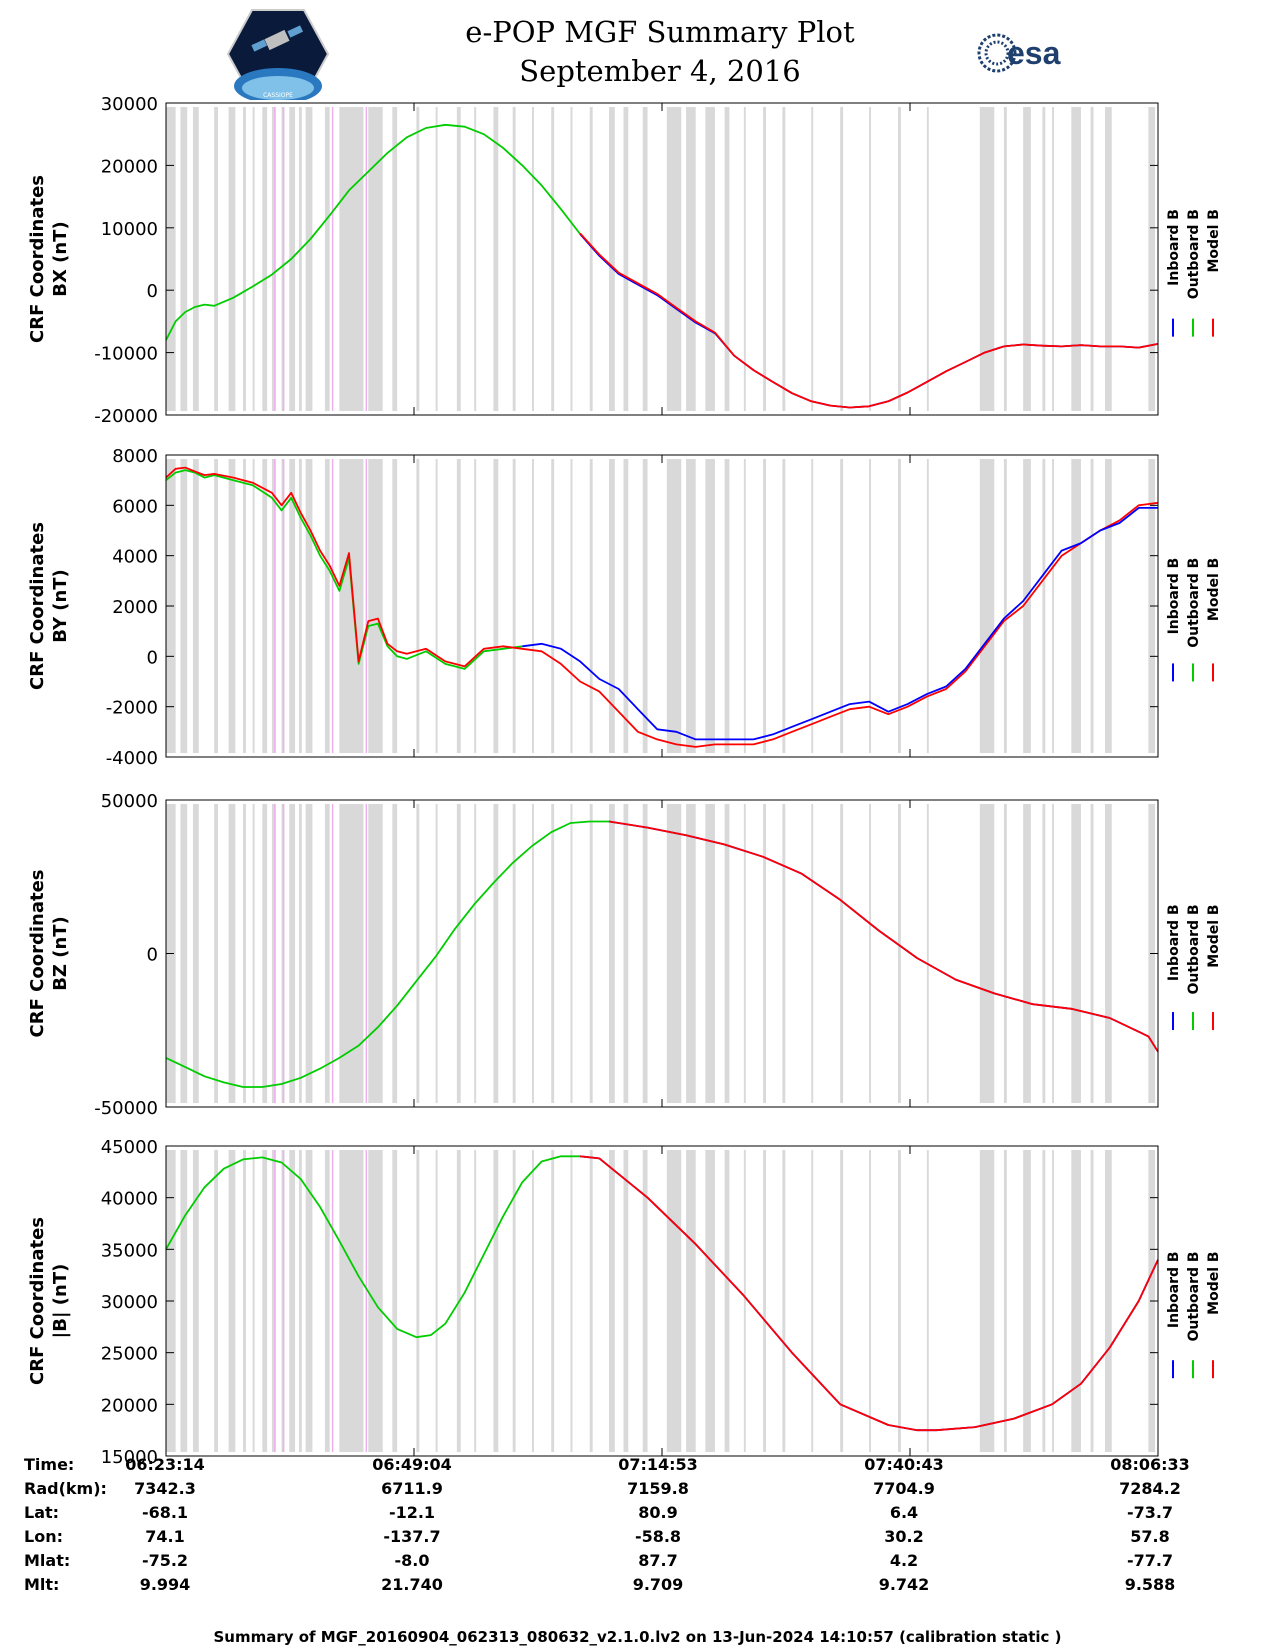  Describe the element at coordinates (278, 95) in the screenshot. I see `badge-logo-text: CASSIOPE` at that location.